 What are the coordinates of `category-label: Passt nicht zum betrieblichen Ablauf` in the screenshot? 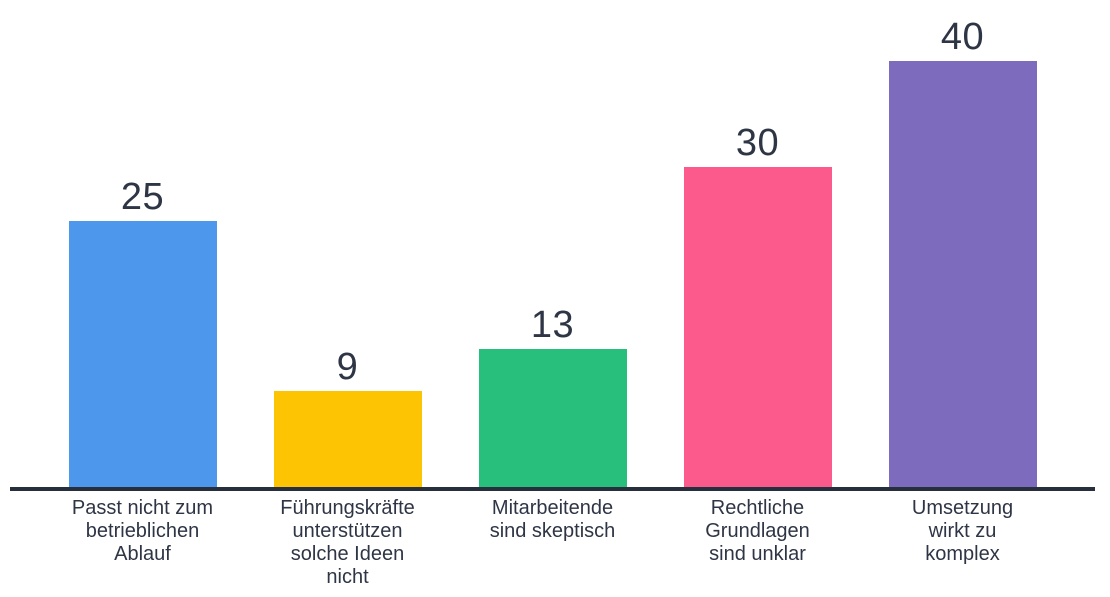 It's located at (142, 531).